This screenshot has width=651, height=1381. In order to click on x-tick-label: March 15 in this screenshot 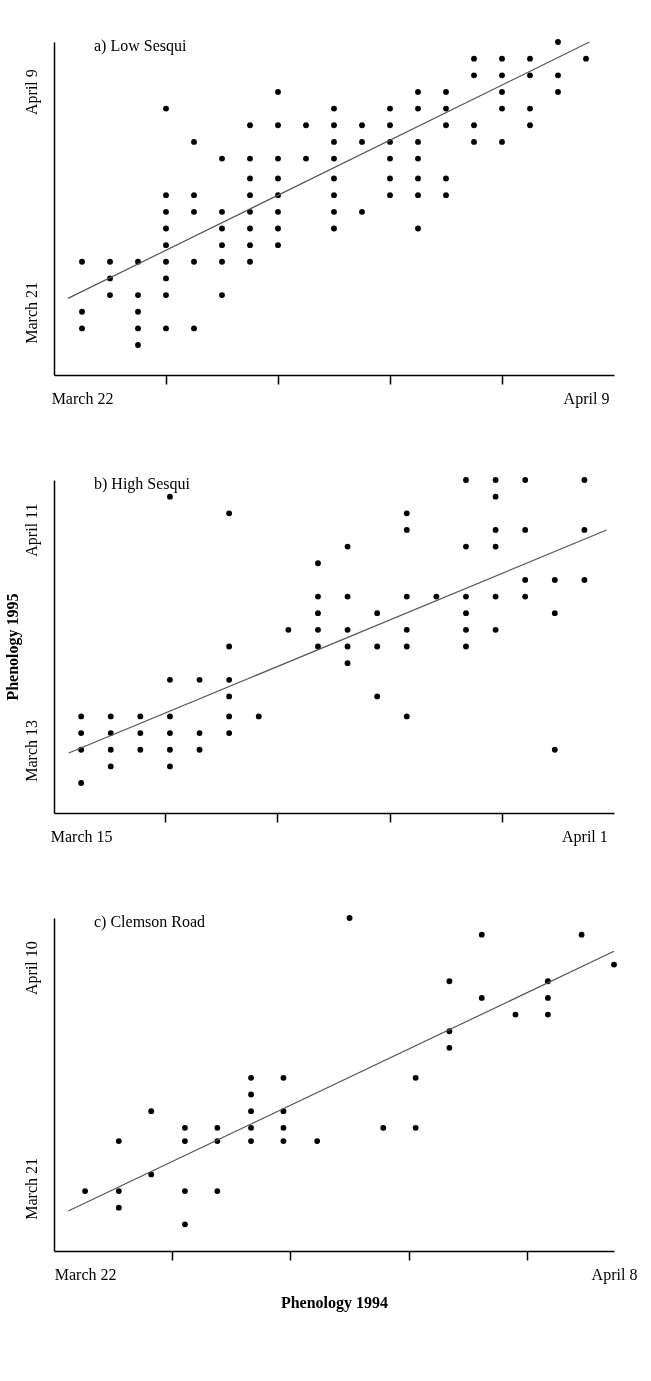, I will do `click(81, 836)`.